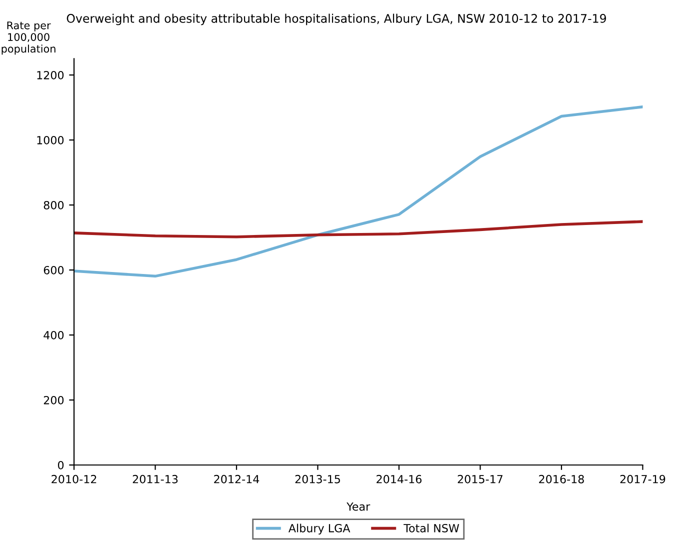 The image size is (673, 549). What do you see at coordinates (432, 528) in the screenshot?
I see `legend-label: Total NSW` at bounding box center [432, 528].